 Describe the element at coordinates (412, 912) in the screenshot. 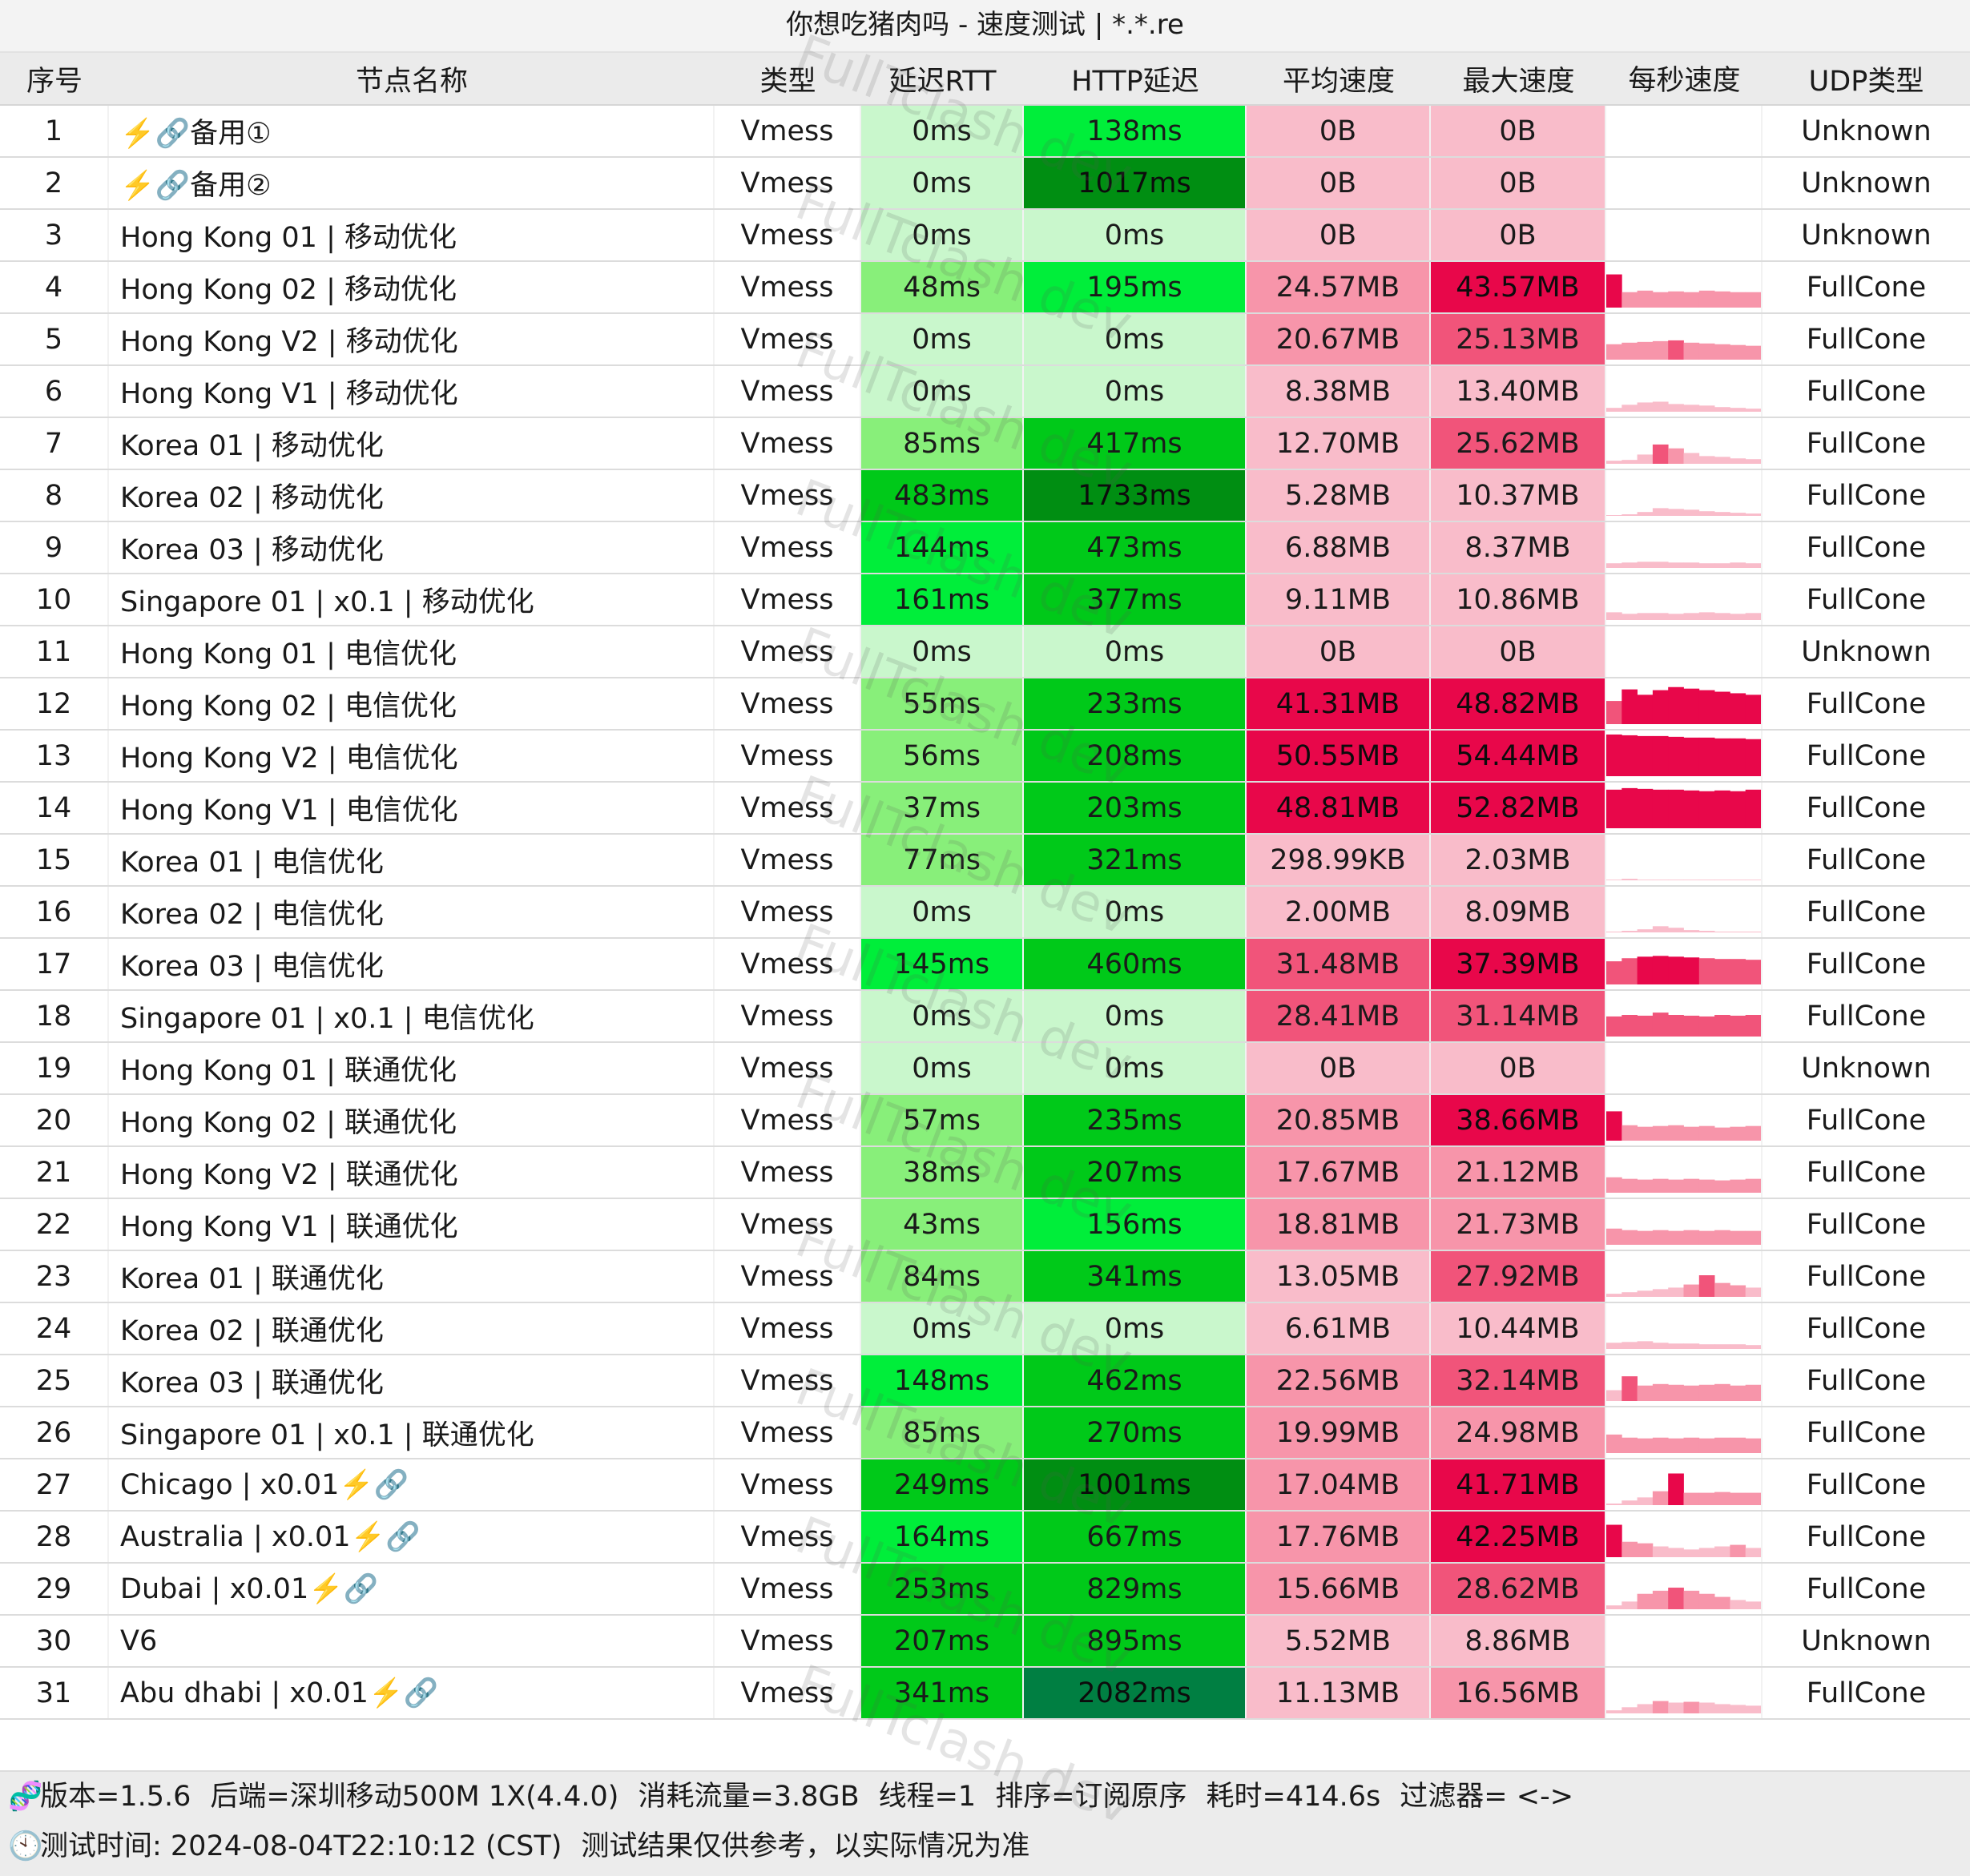

I see `node-name: Korea 02 | 电信优化` at that location.